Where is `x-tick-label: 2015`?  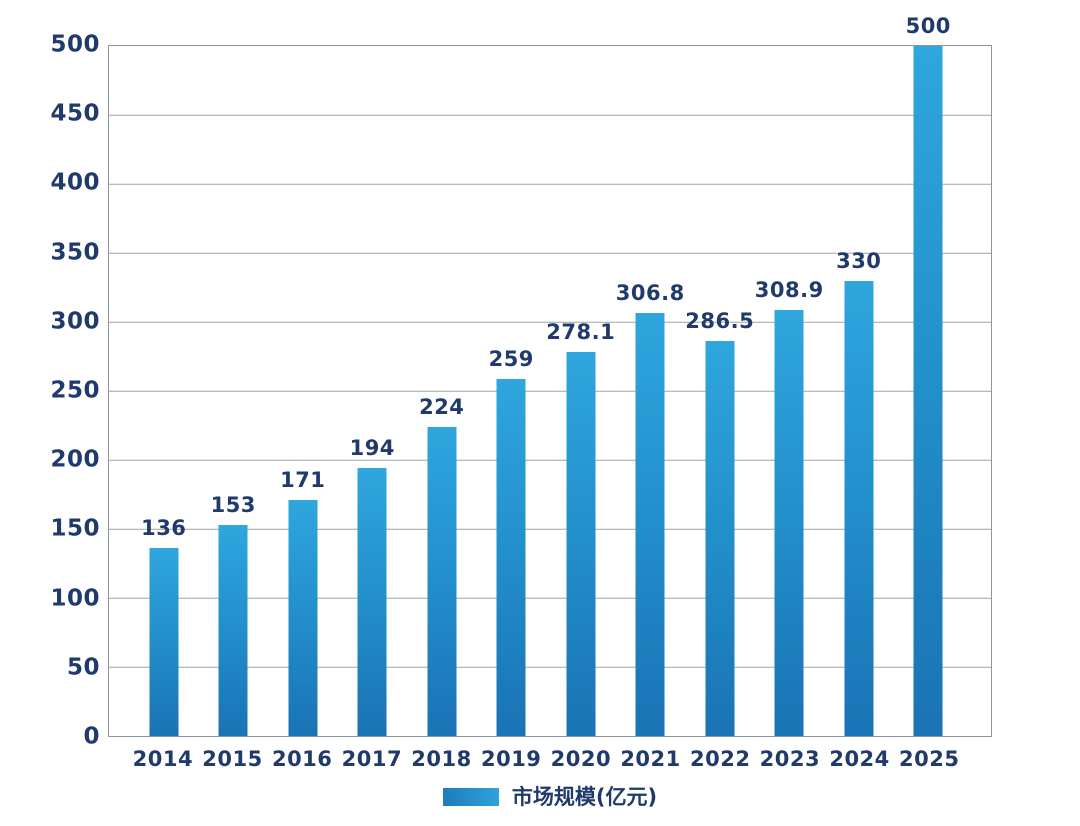 x-tick-label: 2015 is located at coordinates (232, 759).